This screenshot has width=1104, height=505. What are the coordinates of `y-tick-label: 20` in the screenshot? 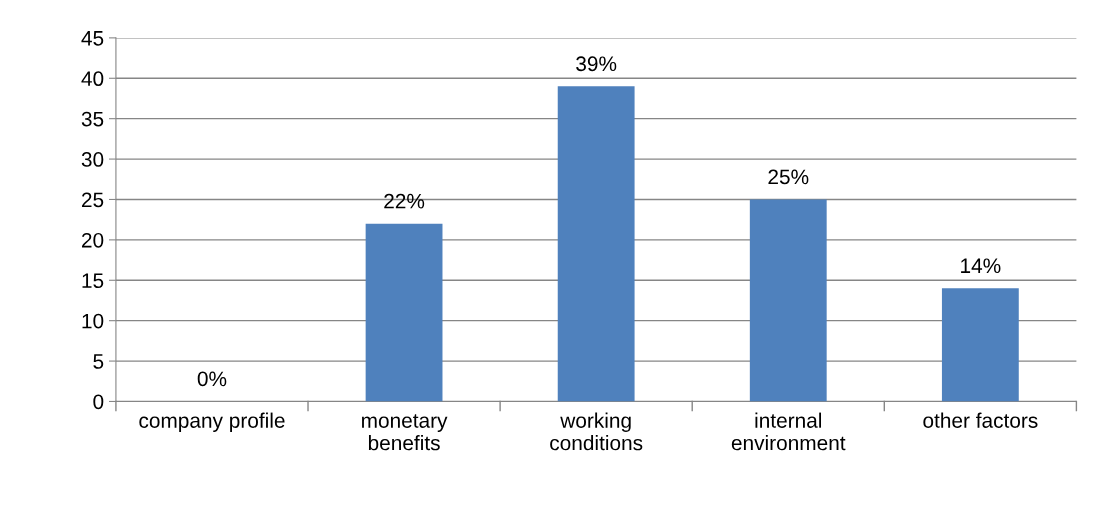 It's located at (92, 240).